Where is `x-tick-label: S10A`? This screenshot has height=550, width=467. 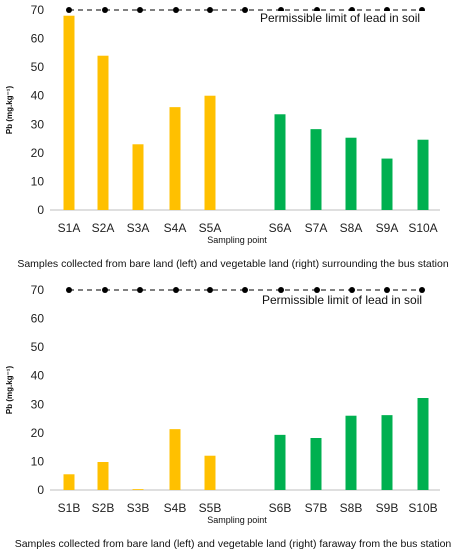
x-tick-label: S10A is located at coordinates (422, 228).